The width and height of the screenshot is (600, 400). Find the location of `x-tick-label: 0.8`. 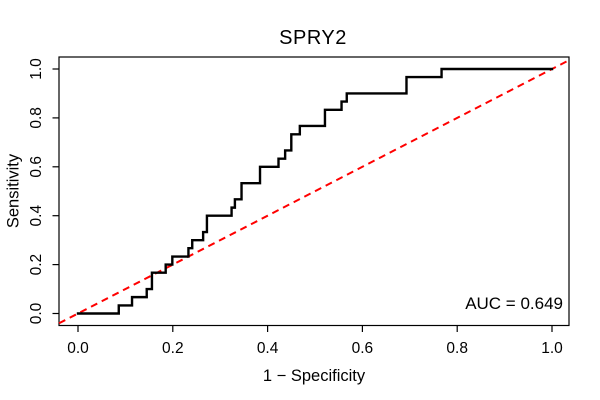

x-tick-label: 0.8 is located at coordinates (457, 348).